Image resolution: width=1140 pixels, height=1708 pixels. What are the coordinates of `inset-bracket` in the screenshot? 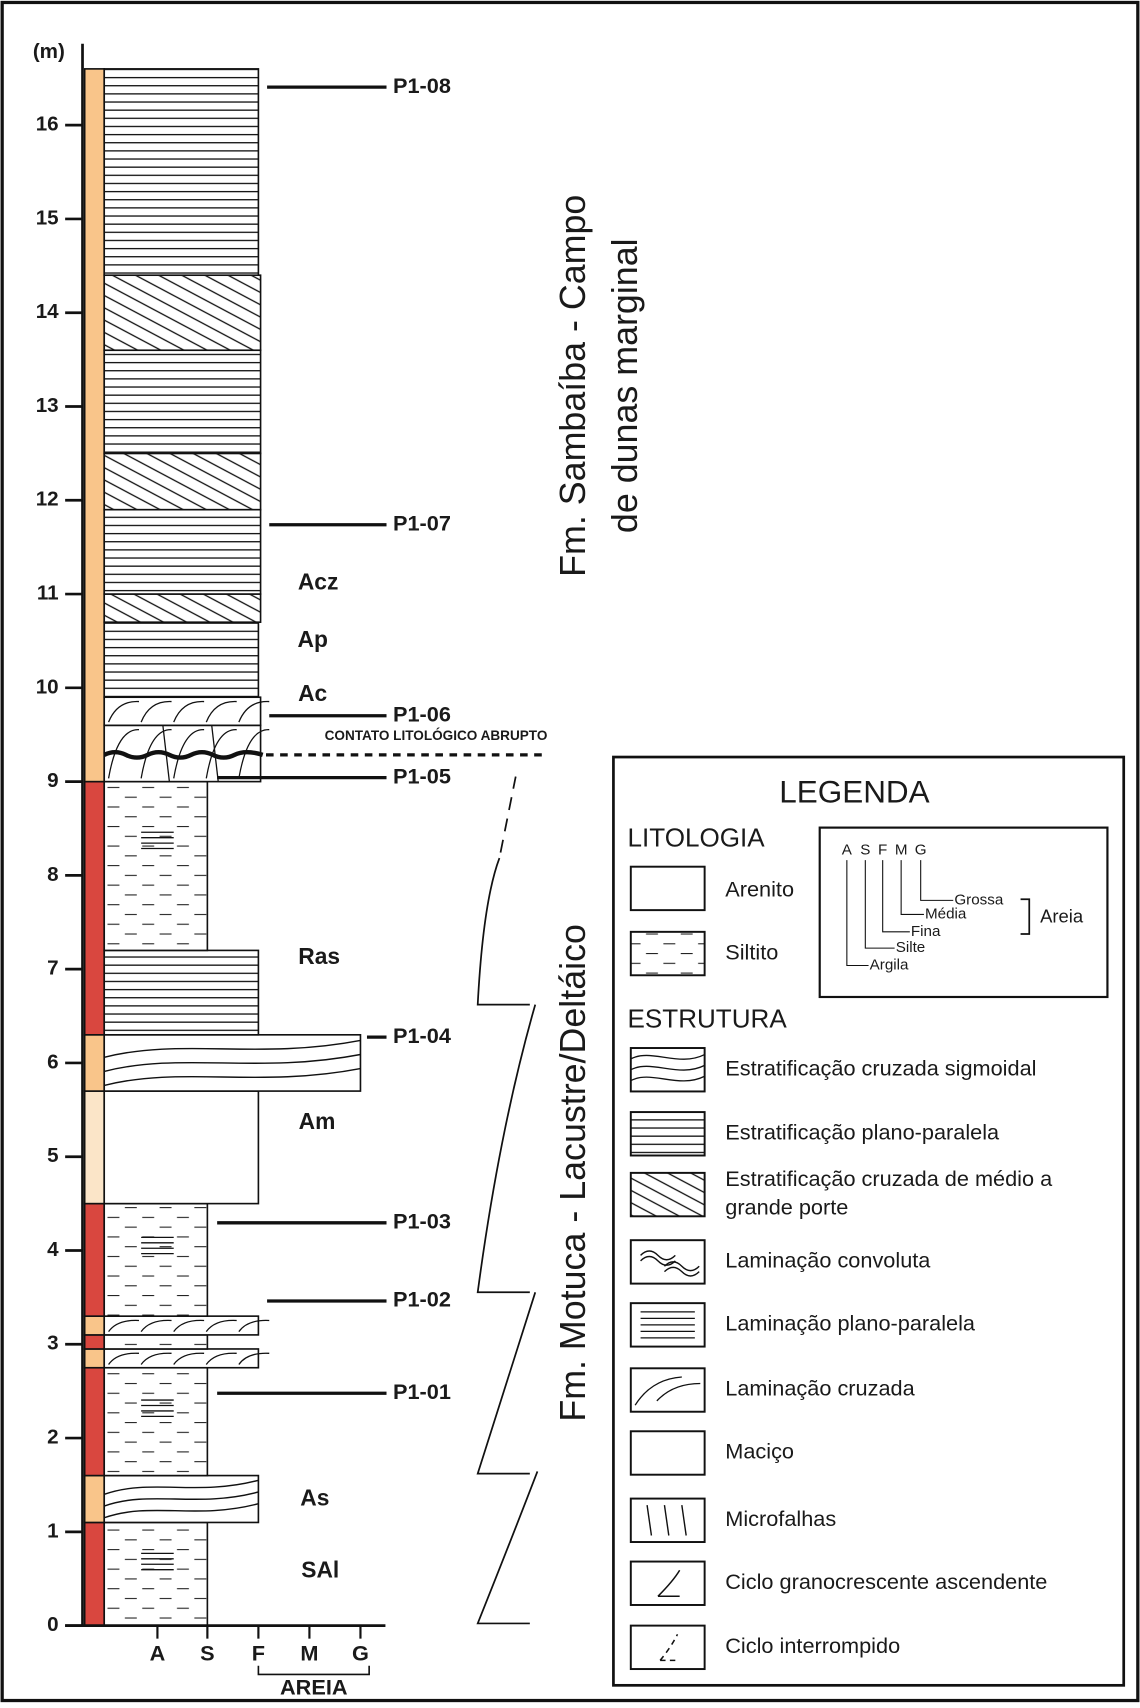 It's located at (1025, 916).